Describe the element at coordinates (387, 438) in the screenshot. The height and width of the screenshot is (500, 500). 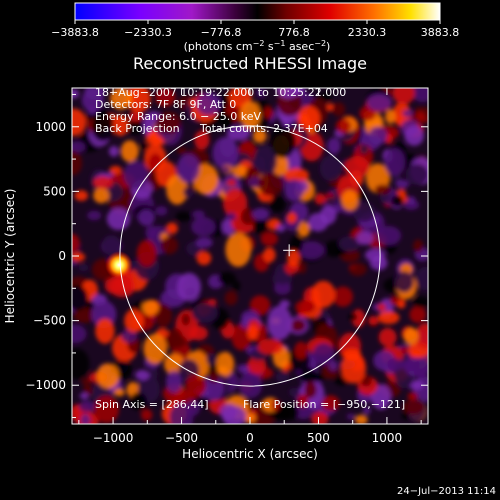
I see `x-tick-label: 1000` at that location.